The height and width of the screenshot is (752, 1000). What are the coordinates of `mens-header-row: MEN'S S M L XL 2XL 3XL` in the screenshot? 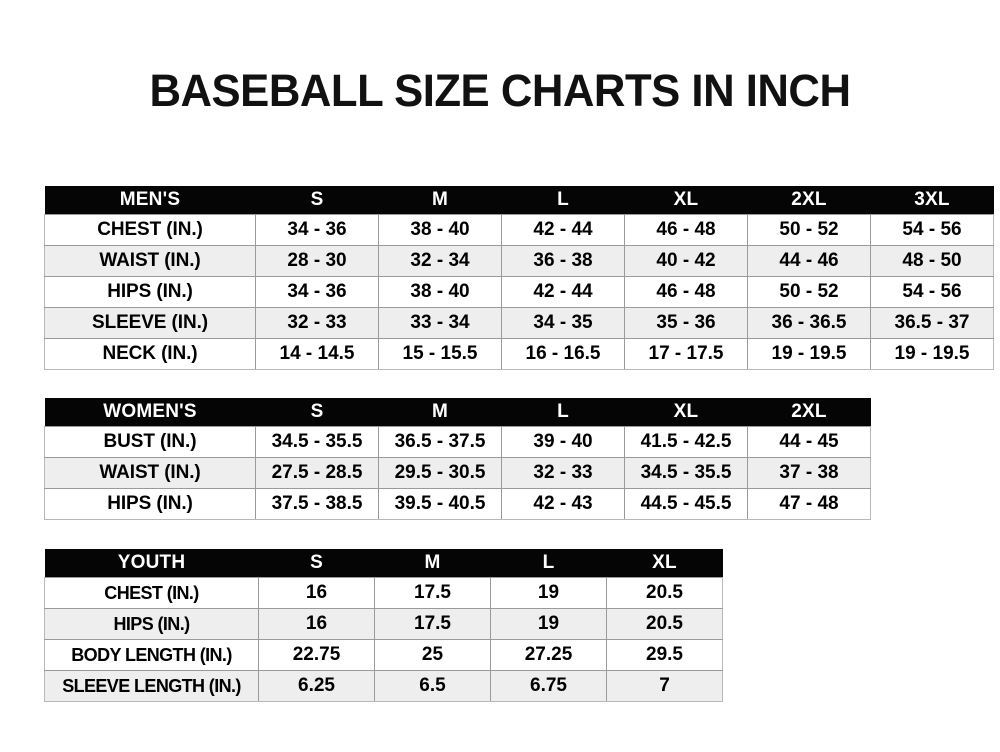 It's located at (519, 200).